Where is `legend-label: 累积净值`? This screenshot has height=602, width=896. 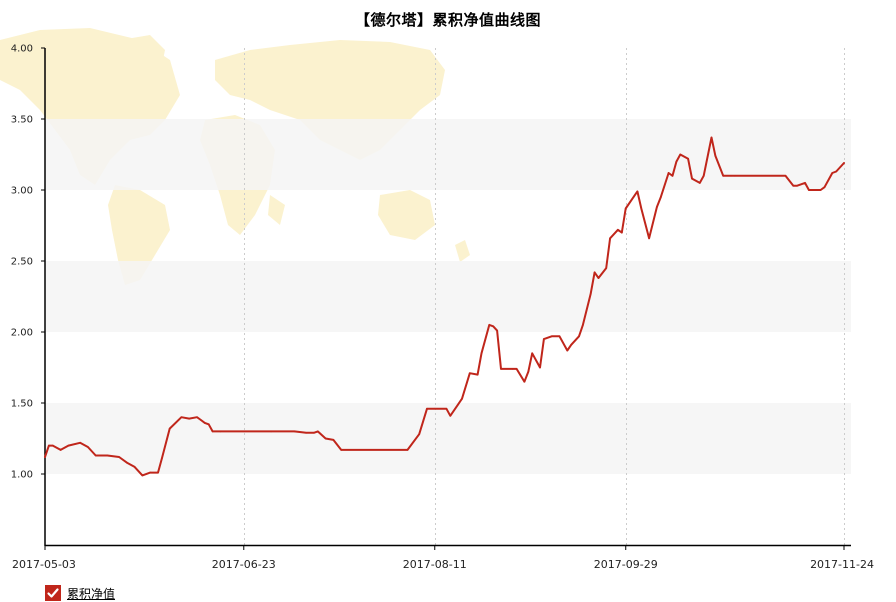
legend-label: 累积净值 is located at coordinates (91, 593).